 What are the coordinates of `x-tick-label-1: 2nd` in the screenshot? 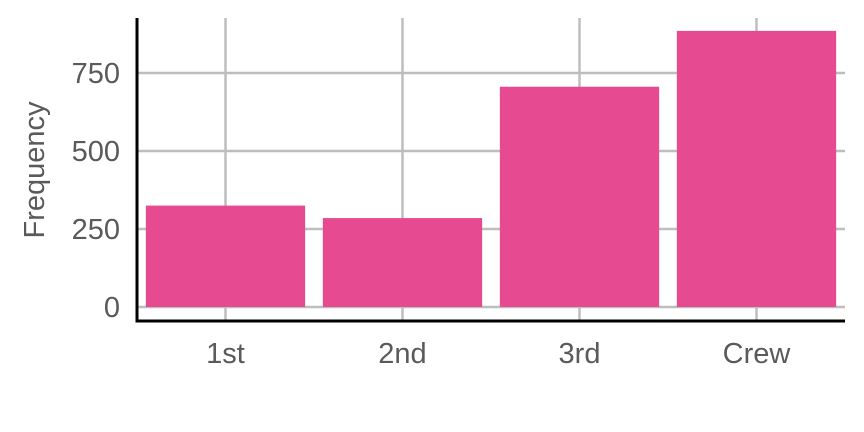 It's located at (402, 354).